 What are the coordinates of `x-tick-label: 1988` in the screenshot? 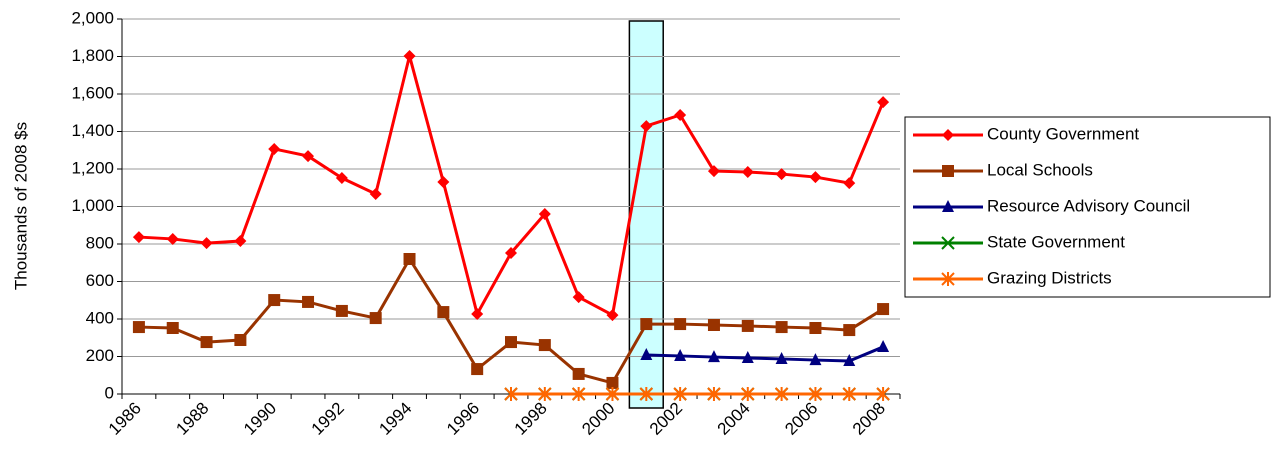 It's located at (192, 419).